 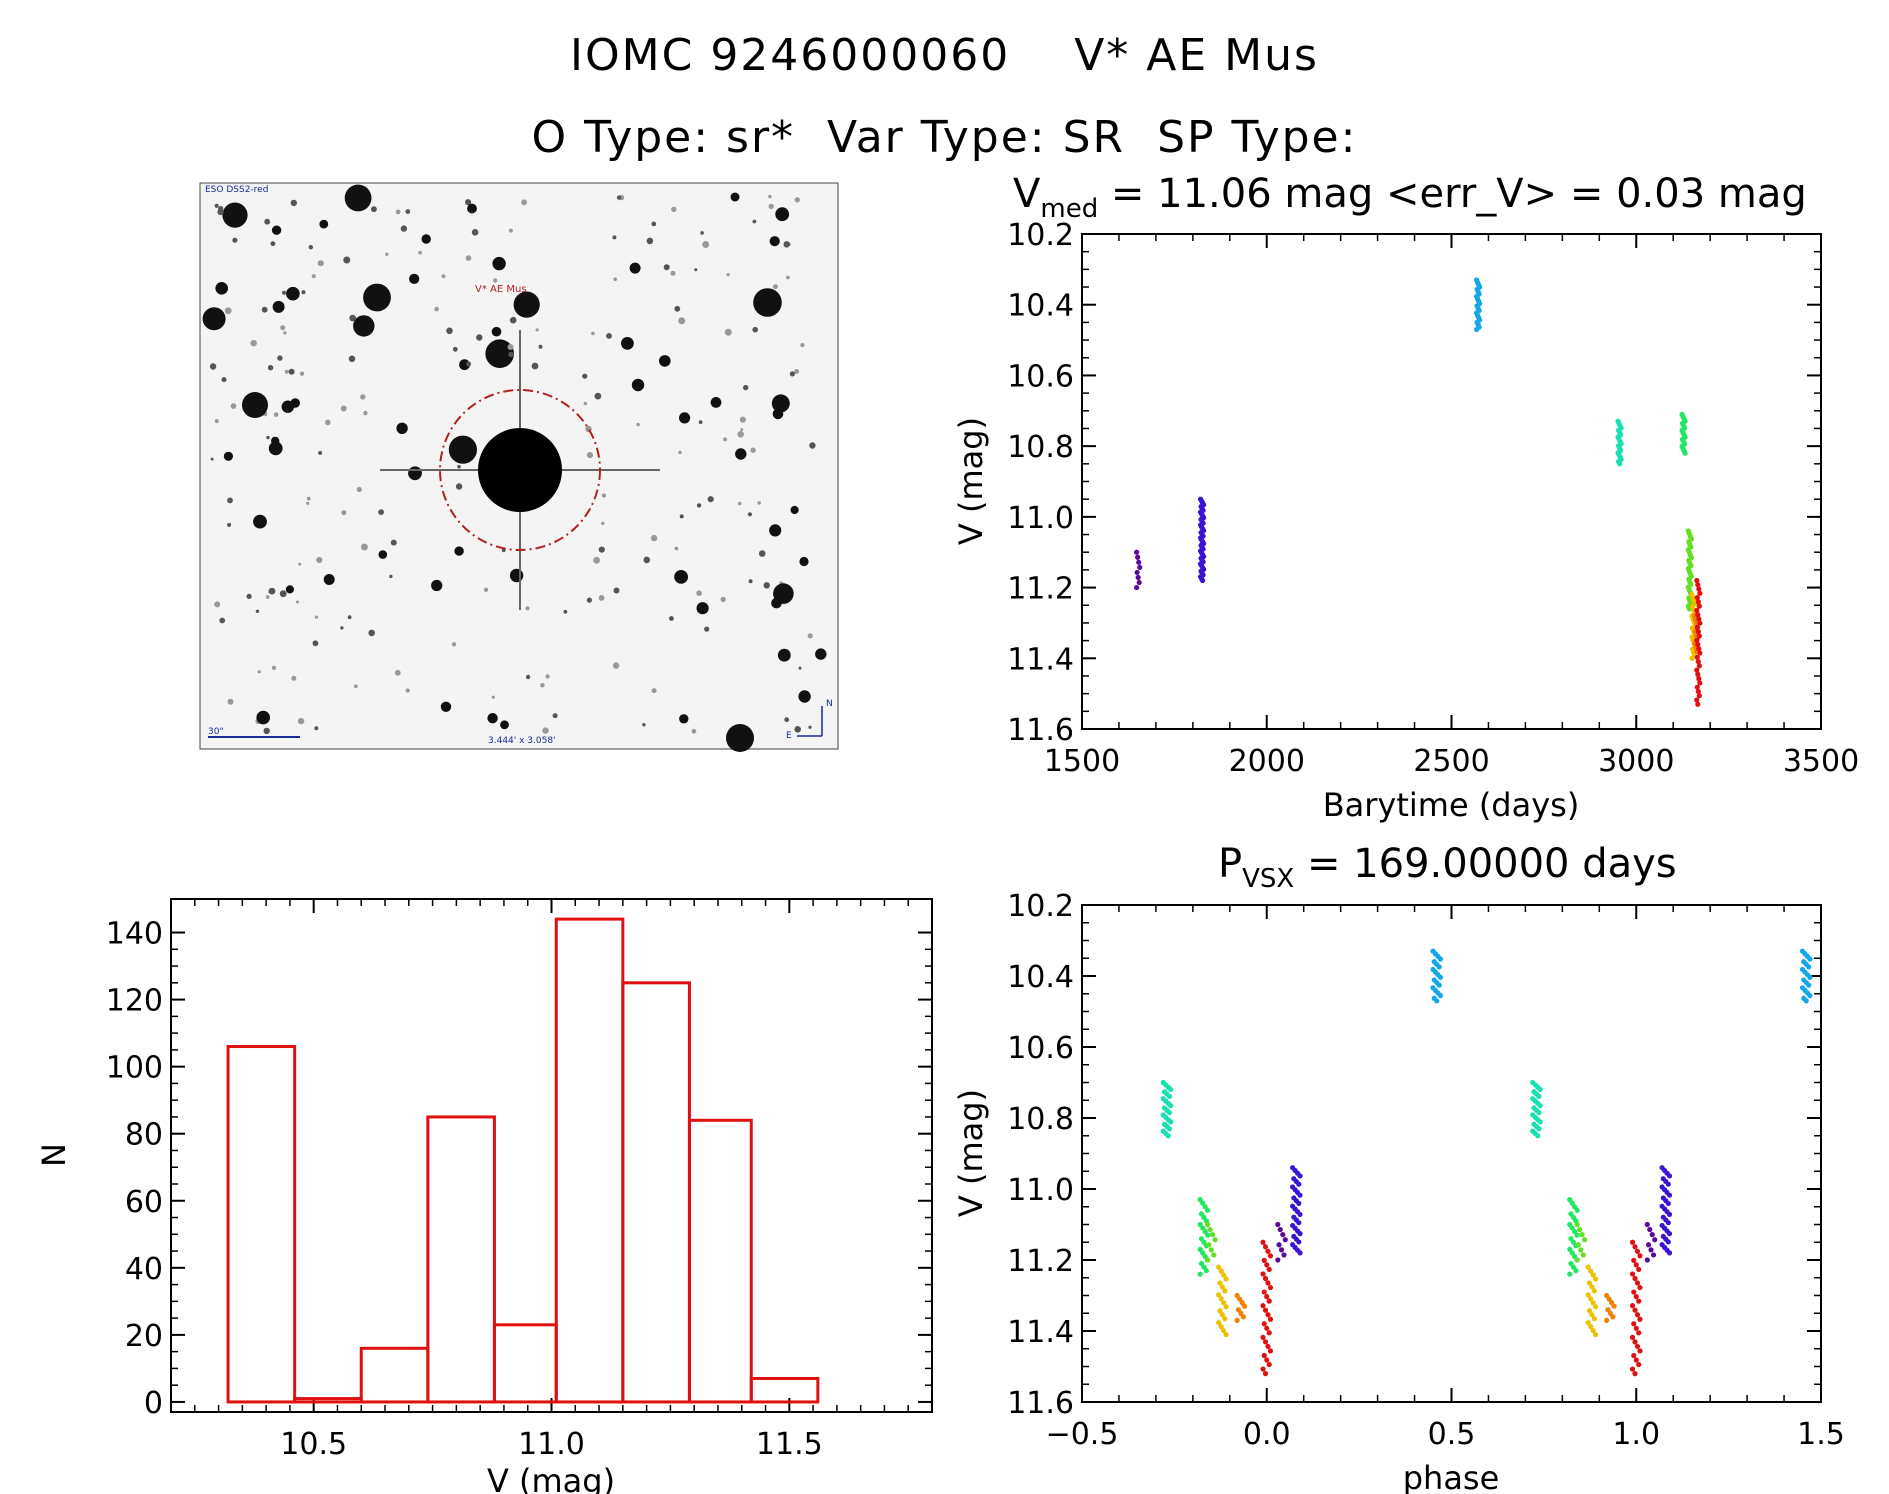 What do you see at coordinates (1040, 306) in the screenshot?
I see `lightcurve-ytick-label: 10.4` at bounding box center [1040, 306].